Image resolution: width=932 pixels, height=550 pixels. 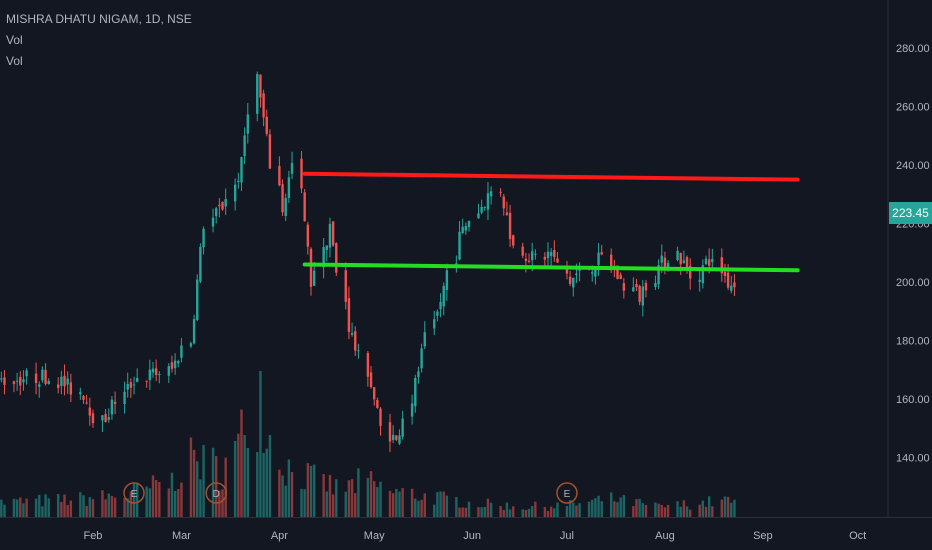 I want to click on last-price-label: 223.45, so click(x=910, y=213).